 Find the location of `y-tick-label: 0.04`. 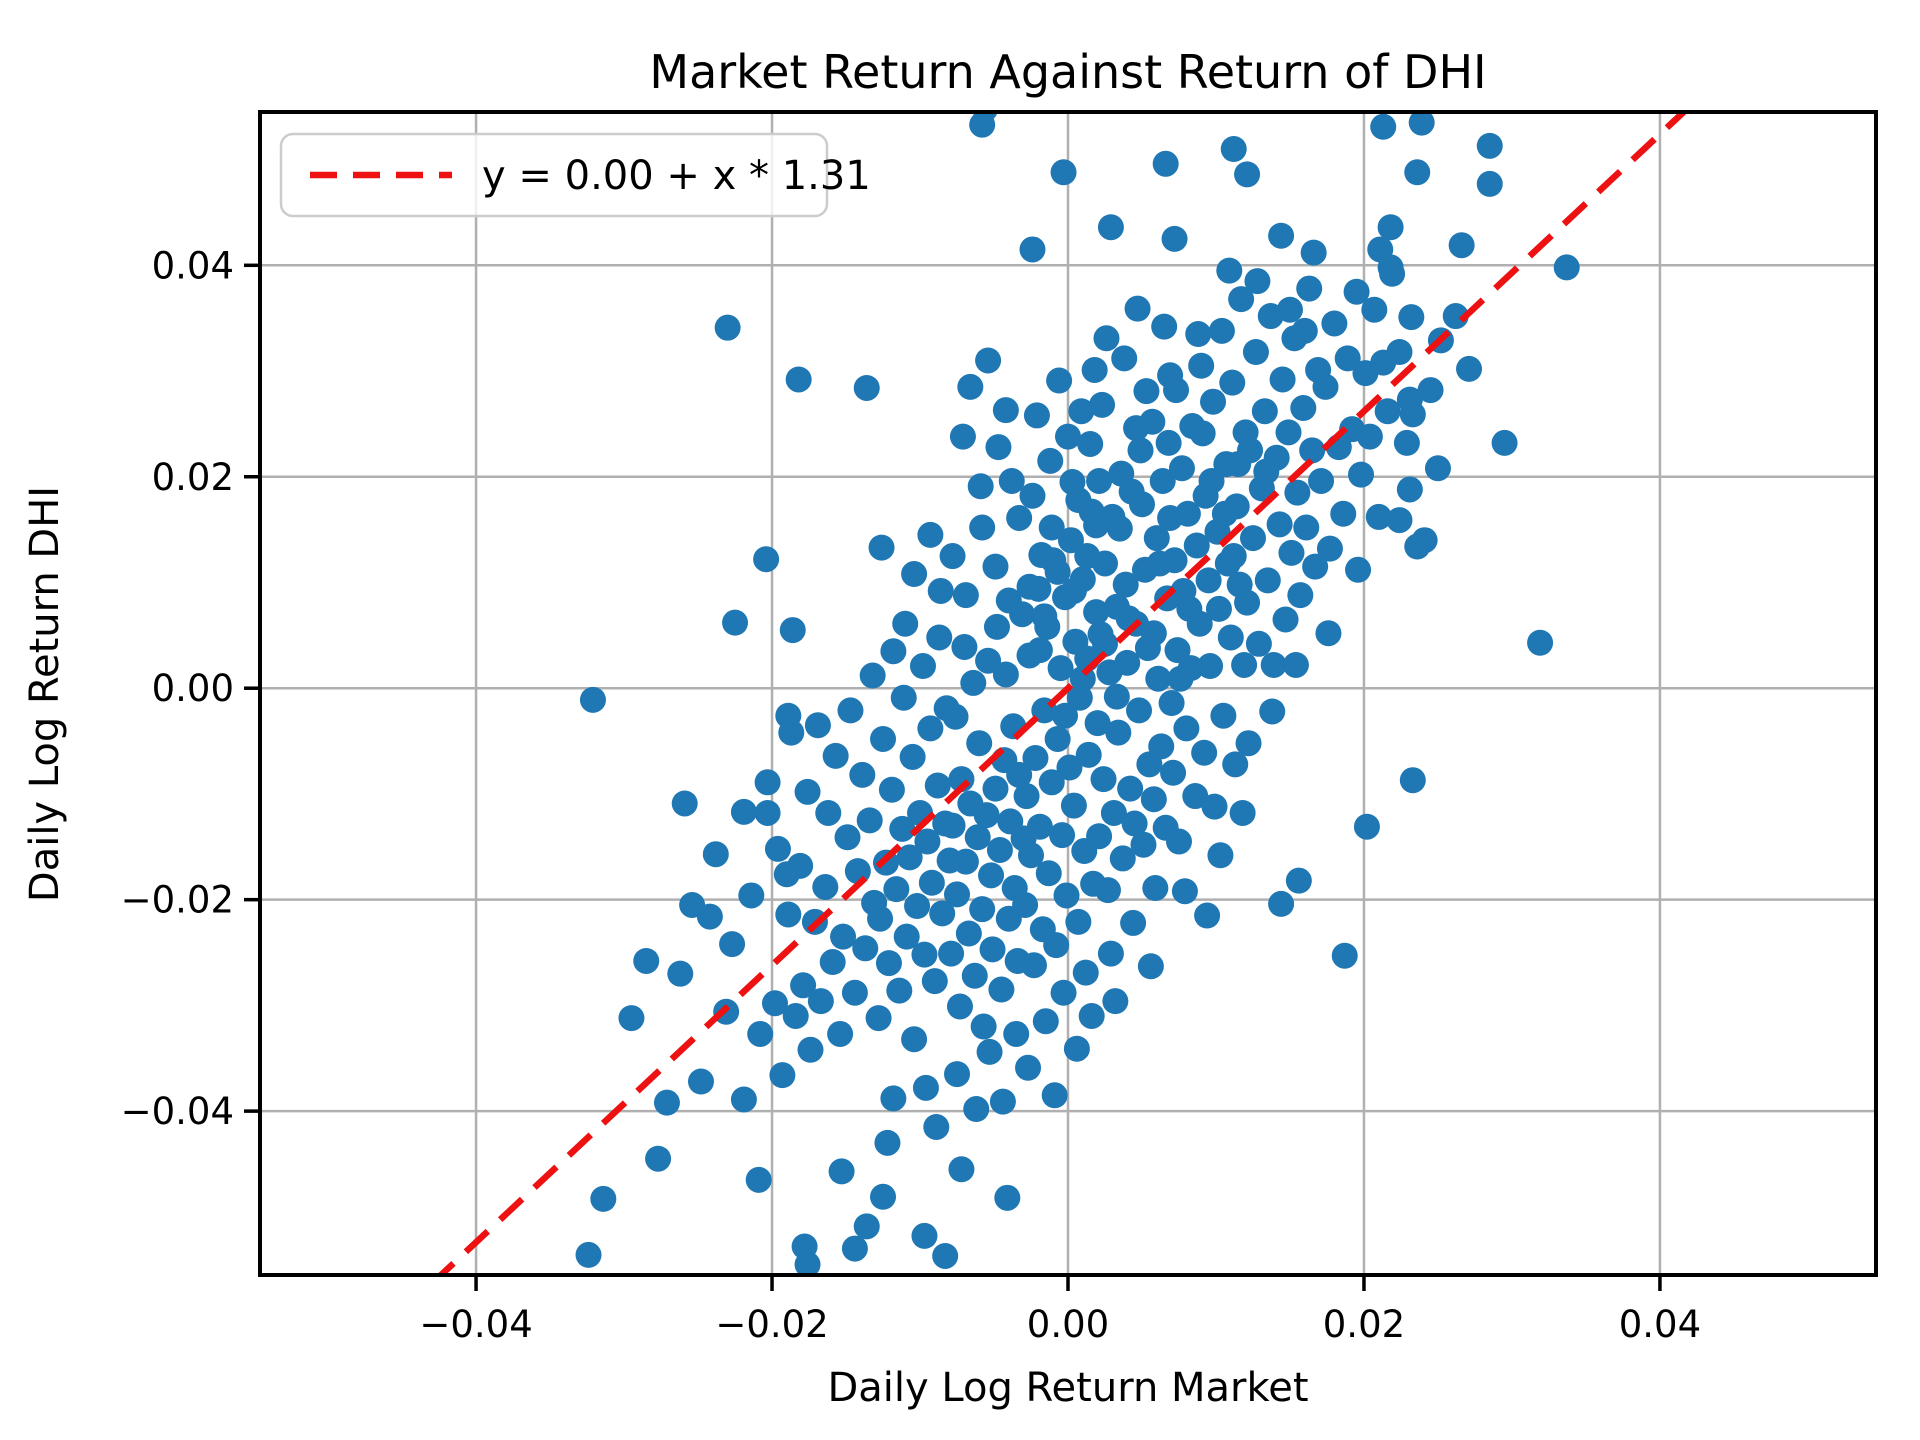

y-tick-label: 0.04 is located at coordinates (193, 265).